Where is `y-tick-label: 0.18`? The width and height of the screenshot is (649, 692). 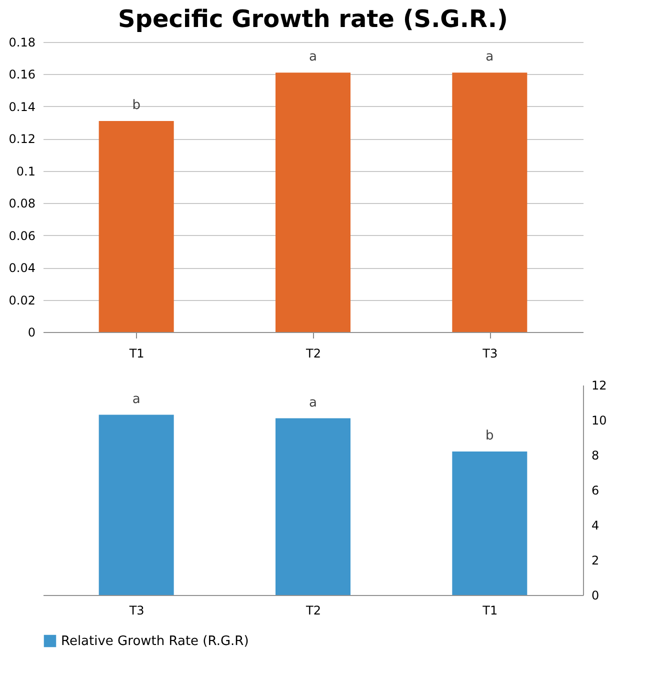
y-tick-label: 0.18 is located at coordinates (22, 43).